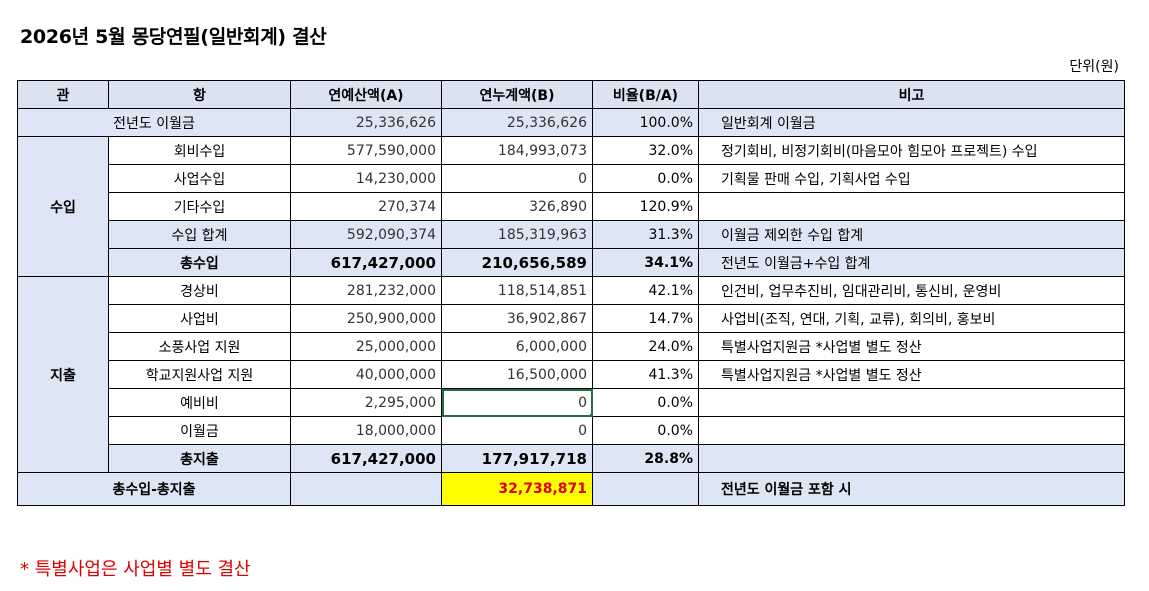  I want to click on row-note: 이월금 제외한 수입 합계, so click(911, 234).